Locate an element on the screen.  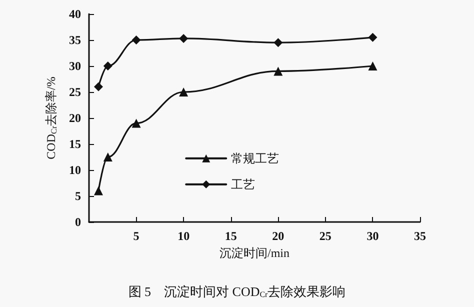
y-tick-label: 25 is located at coordinates (75, 92).